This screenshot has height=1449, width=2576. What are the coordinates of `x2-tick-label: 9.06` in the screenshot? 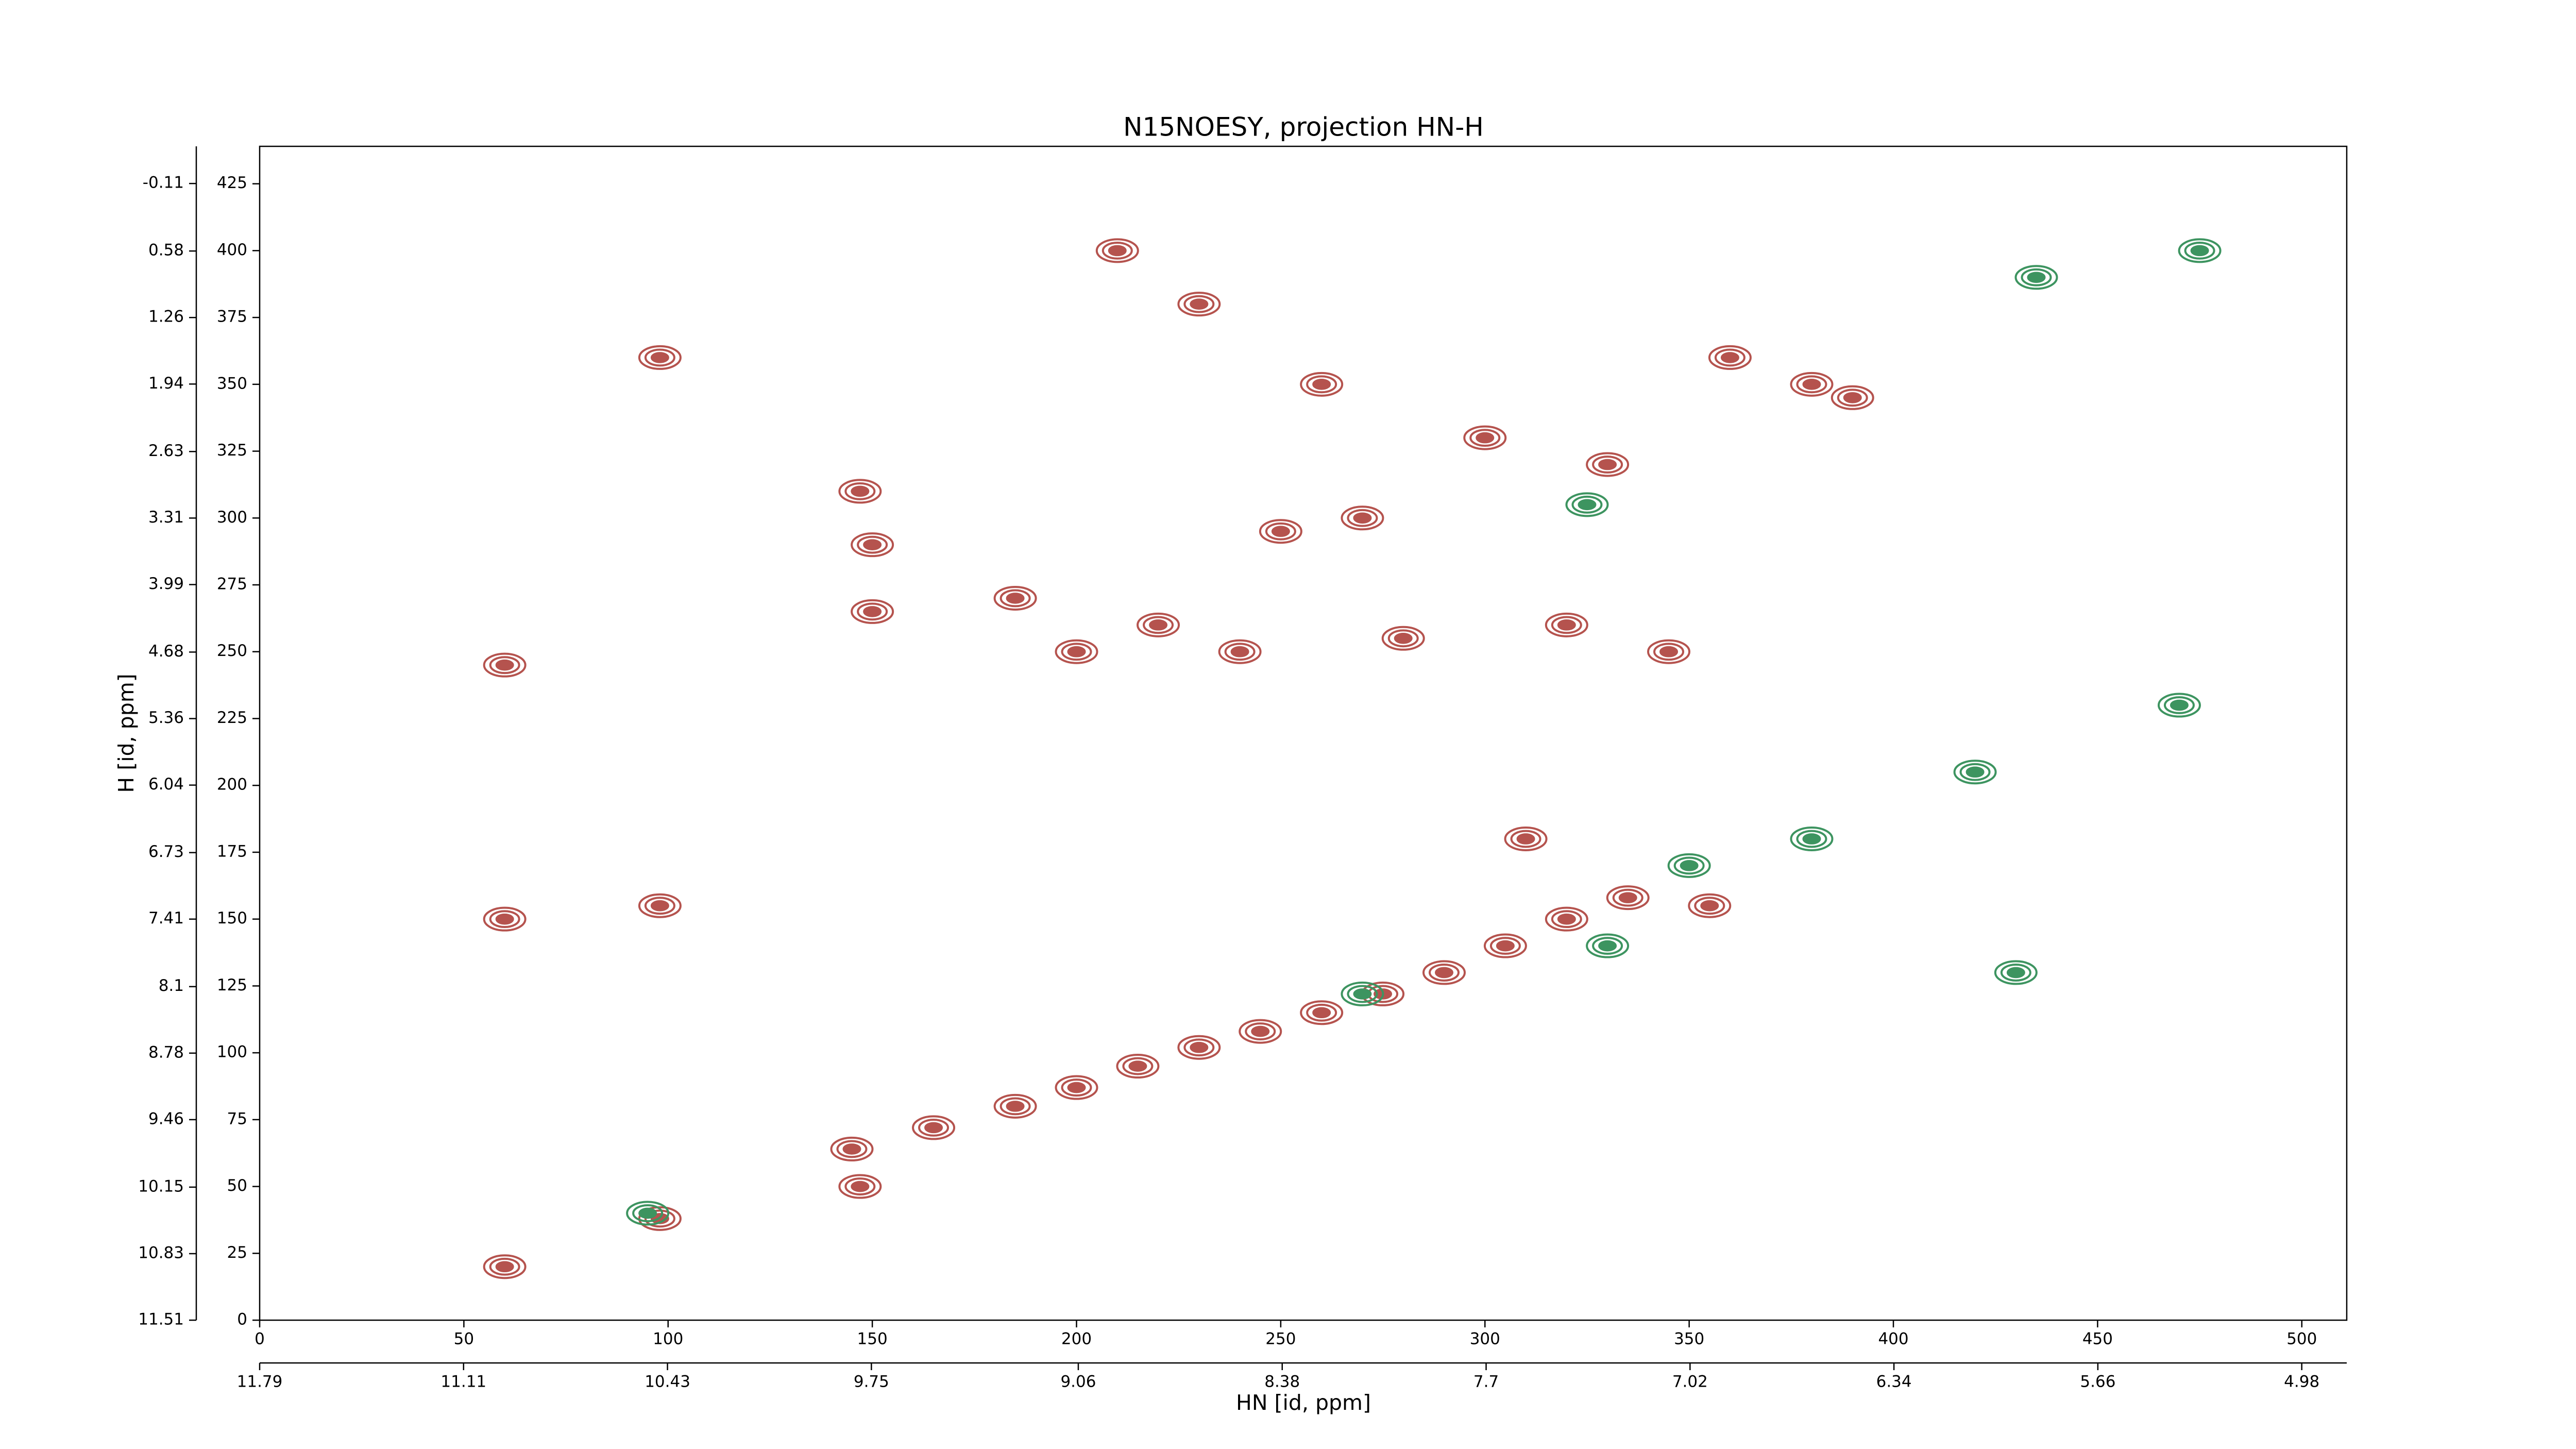 It's located at (1078, 1382).